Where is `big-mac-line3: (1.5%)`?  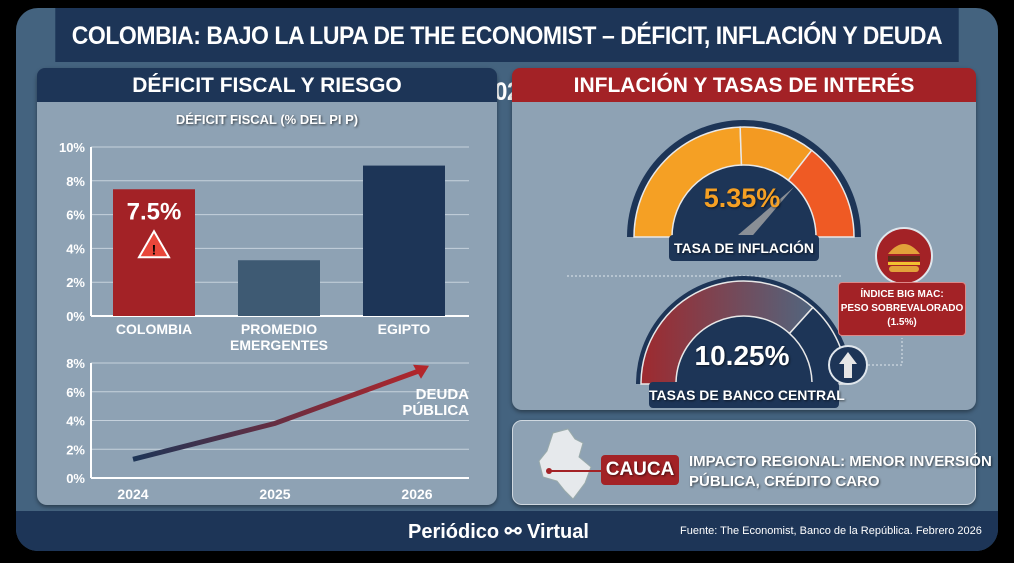
big-mac-line3: (1.5%) is located at coordinates (902, 322).